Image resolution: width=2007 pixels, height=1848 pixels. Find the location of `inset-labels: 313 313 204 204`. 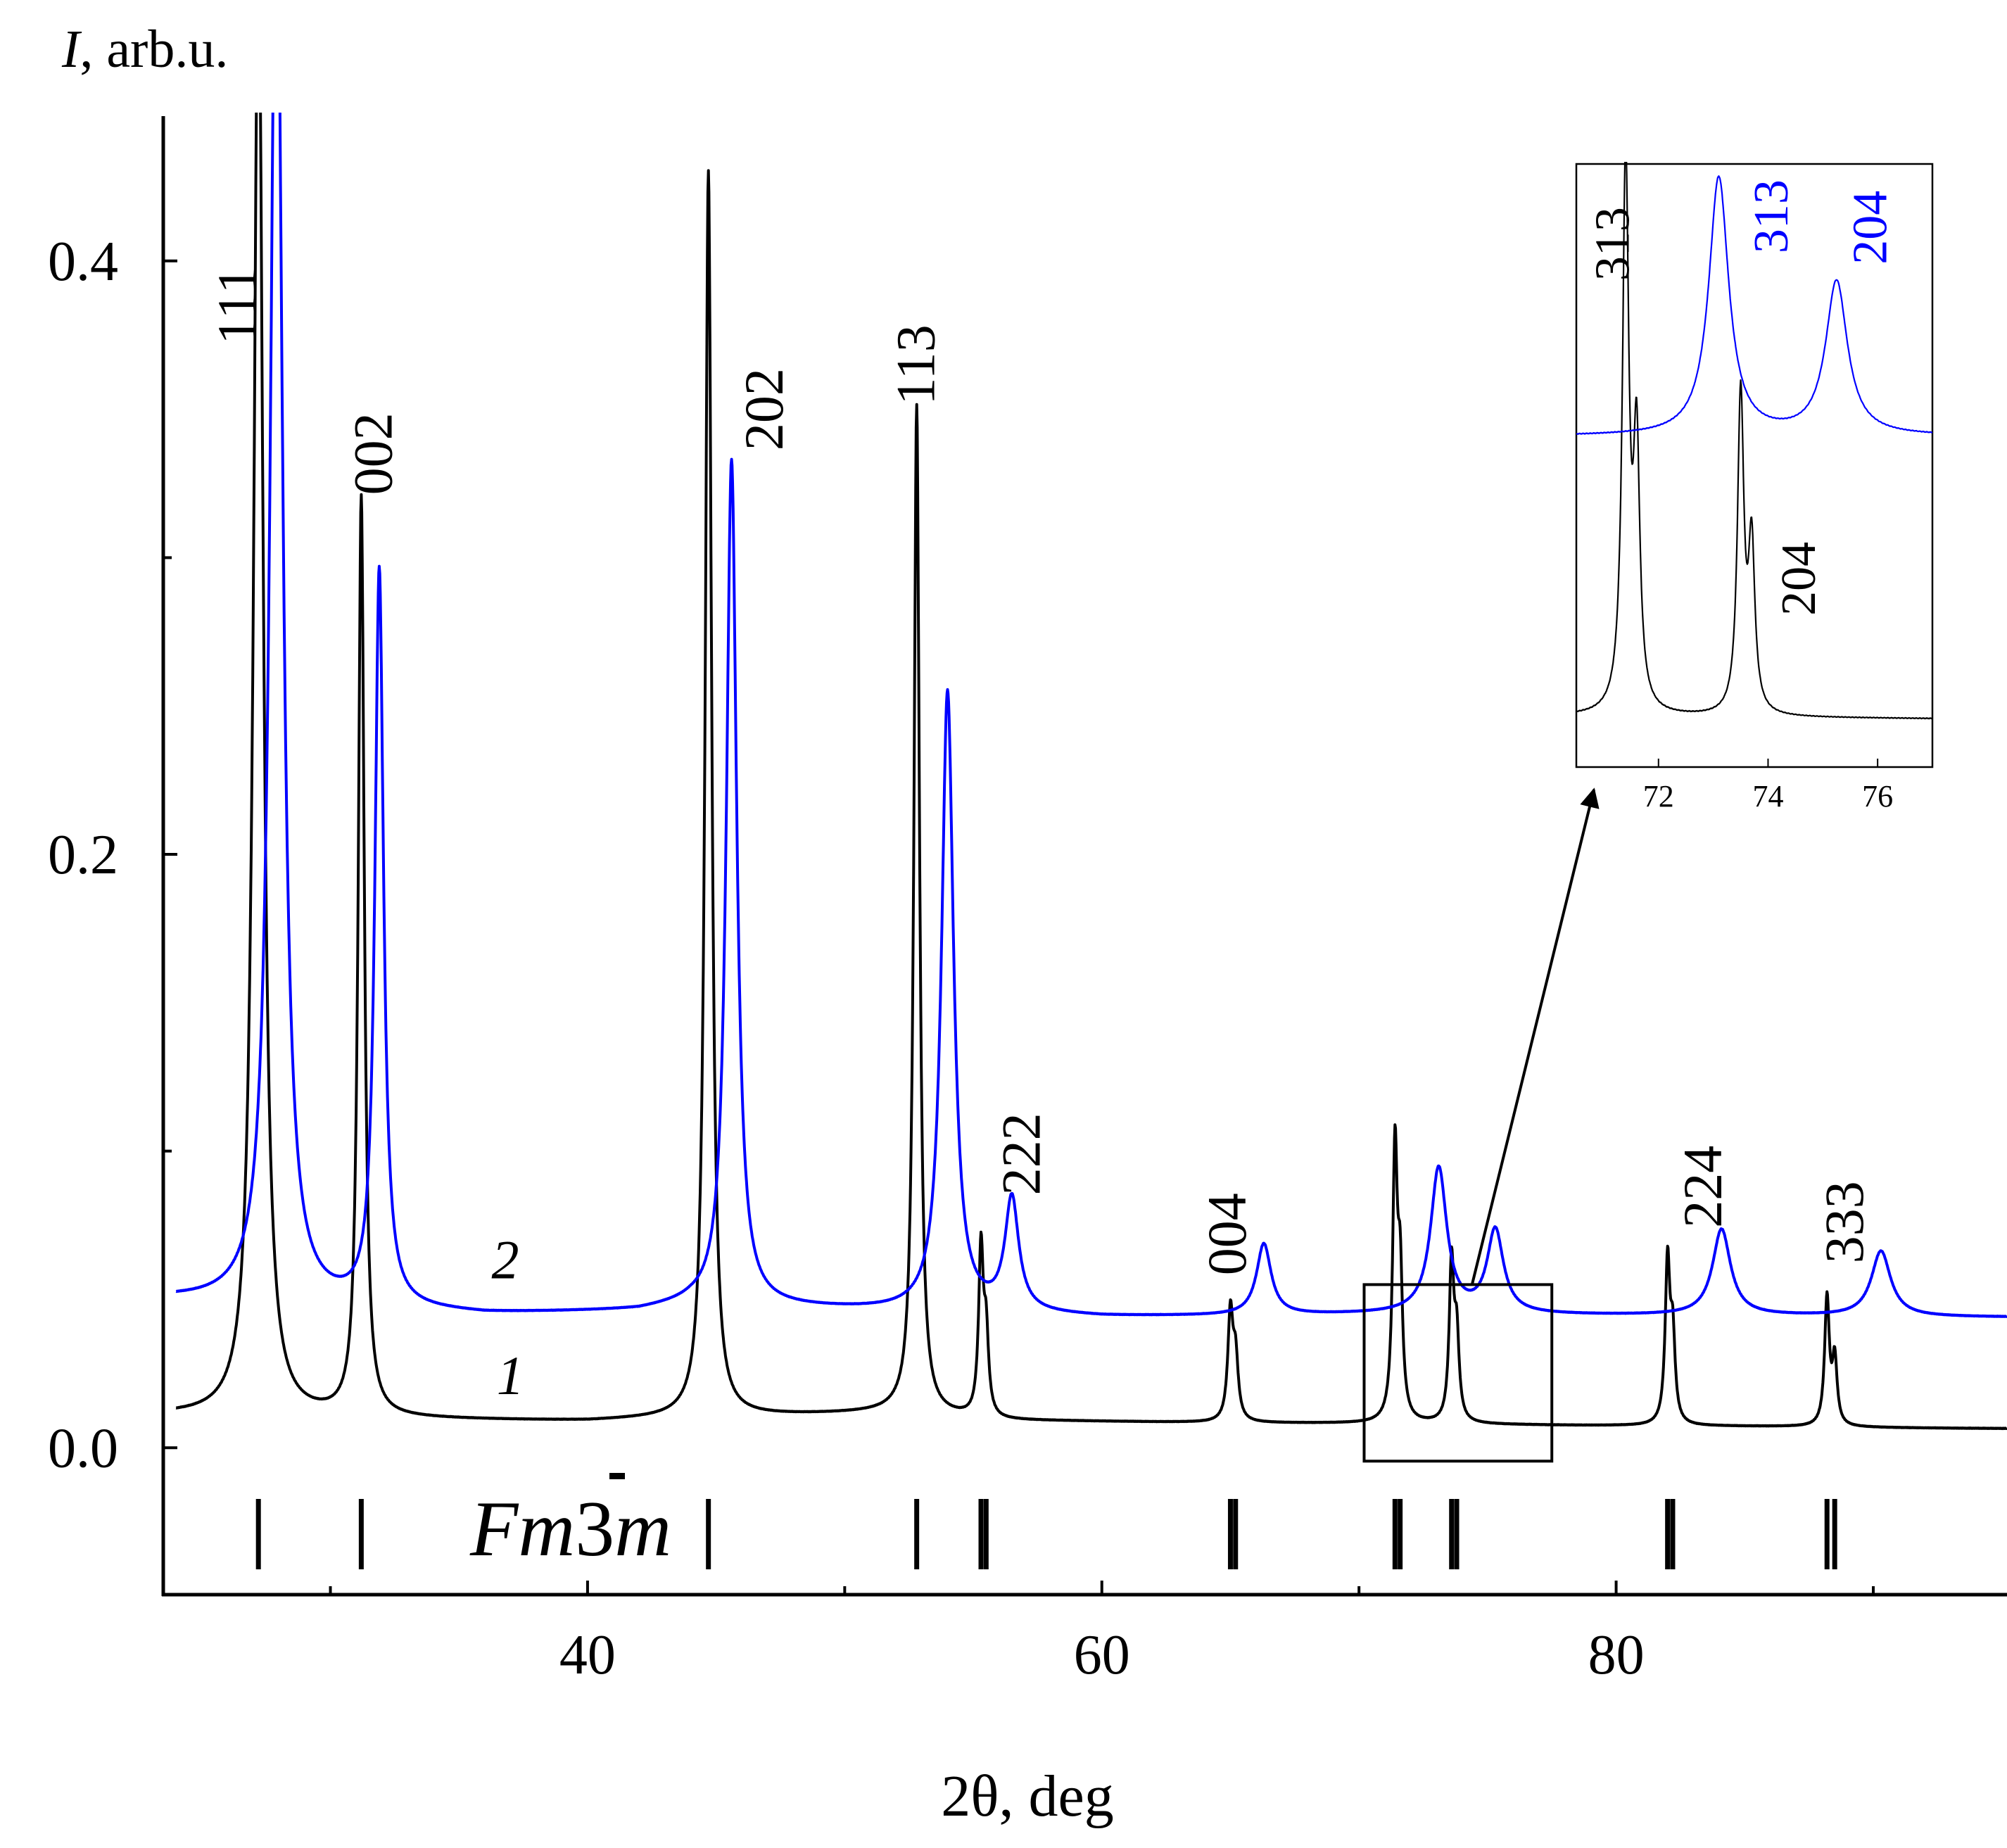

inset-labels: 313 313 204 204 is located at coordinates (1741, 398).